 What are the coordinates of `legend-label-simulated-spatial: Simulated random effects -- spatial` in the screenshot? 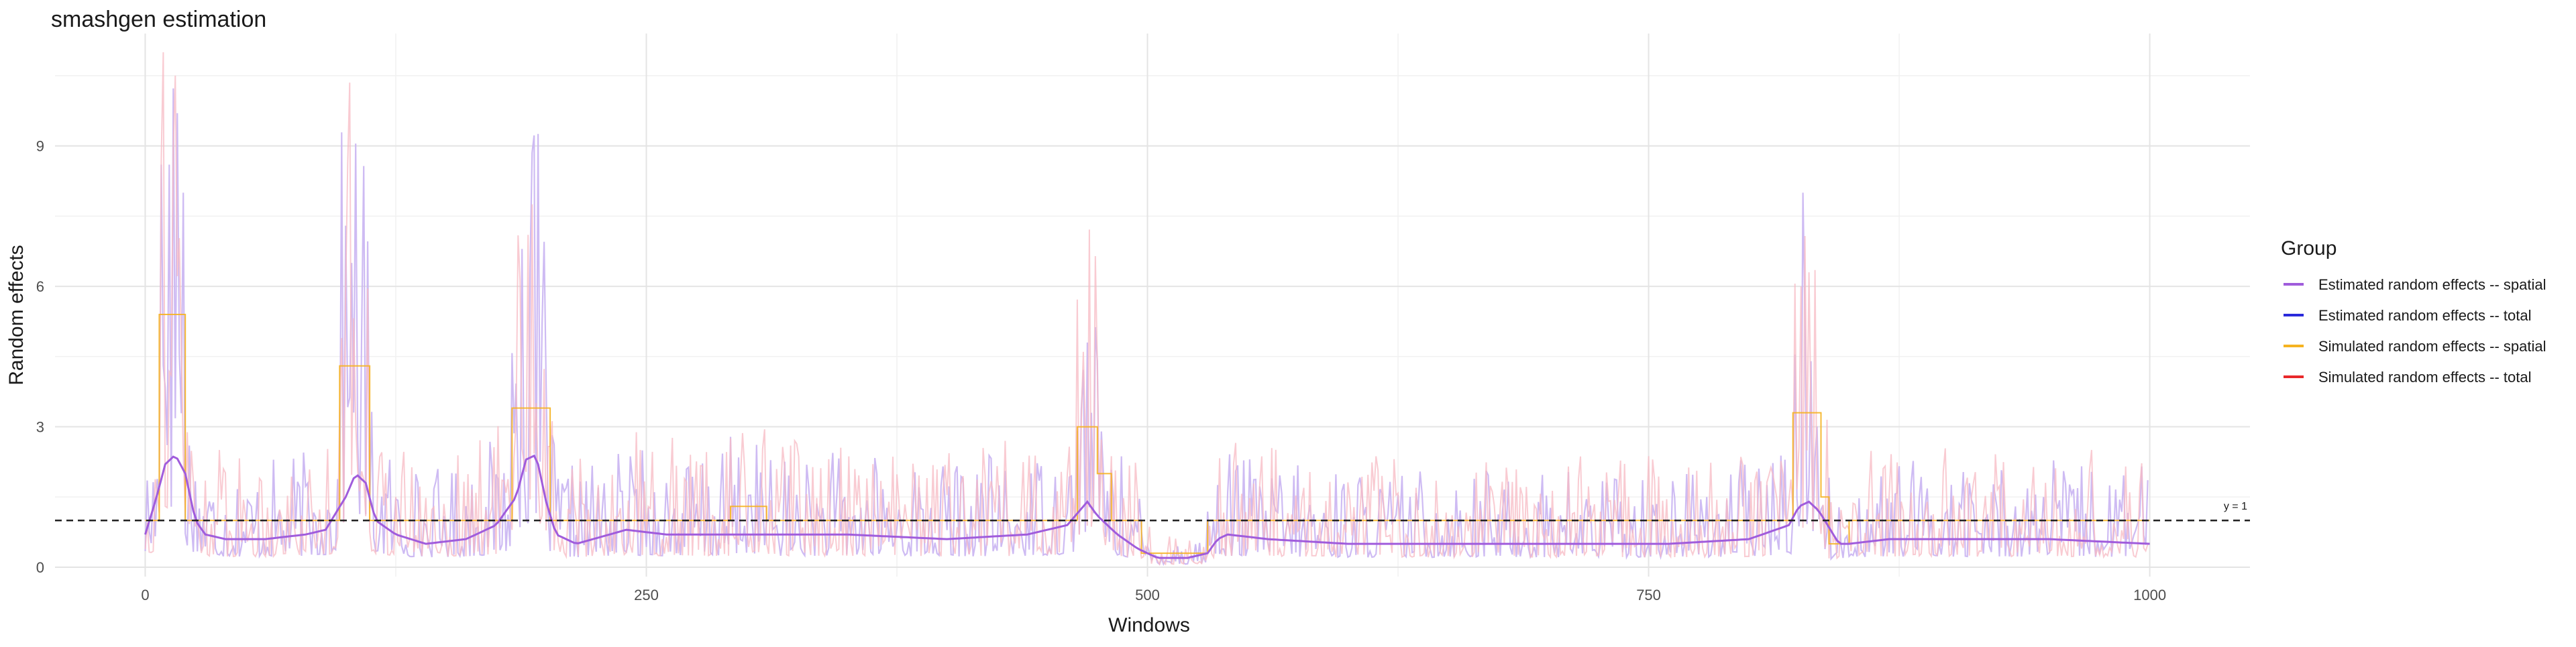 It's located at (2432, 346).